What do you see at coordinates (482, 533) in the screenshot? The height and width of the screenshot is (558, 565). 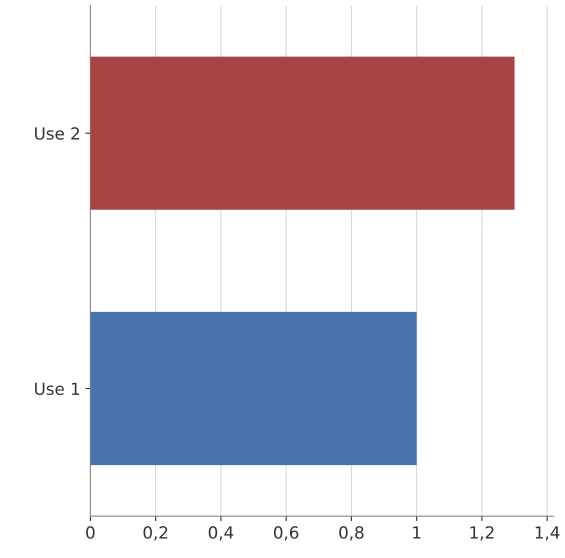 I see `x-tick-label: 1,2` at bounding box center [482, 533].